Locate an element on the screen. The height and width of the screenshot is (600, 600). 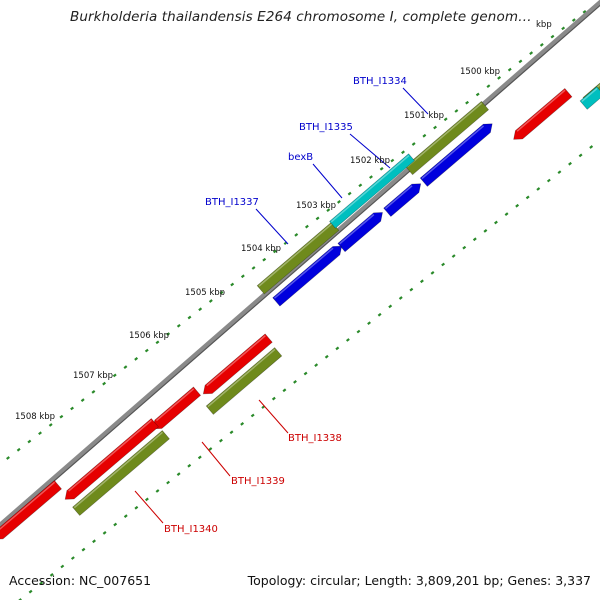
gene-label-bexb: bexB is located at coordinates (300, 157).